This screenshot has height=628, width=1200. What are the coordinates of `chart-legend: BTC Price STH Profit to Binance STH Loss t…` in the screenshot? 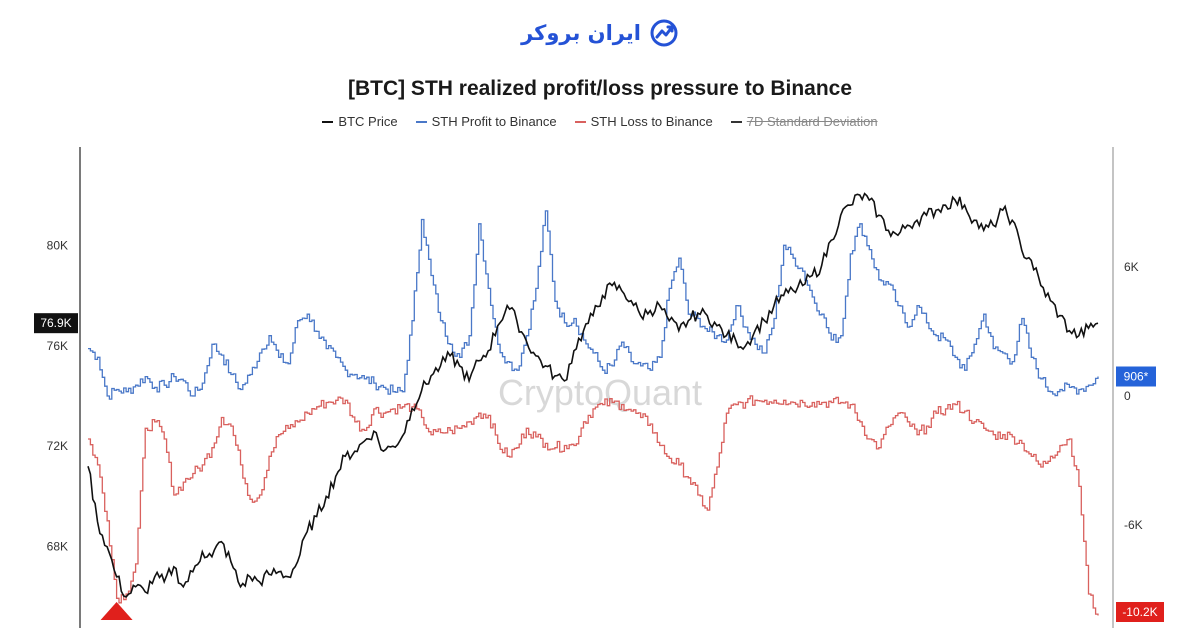 It's located at (600, 121).